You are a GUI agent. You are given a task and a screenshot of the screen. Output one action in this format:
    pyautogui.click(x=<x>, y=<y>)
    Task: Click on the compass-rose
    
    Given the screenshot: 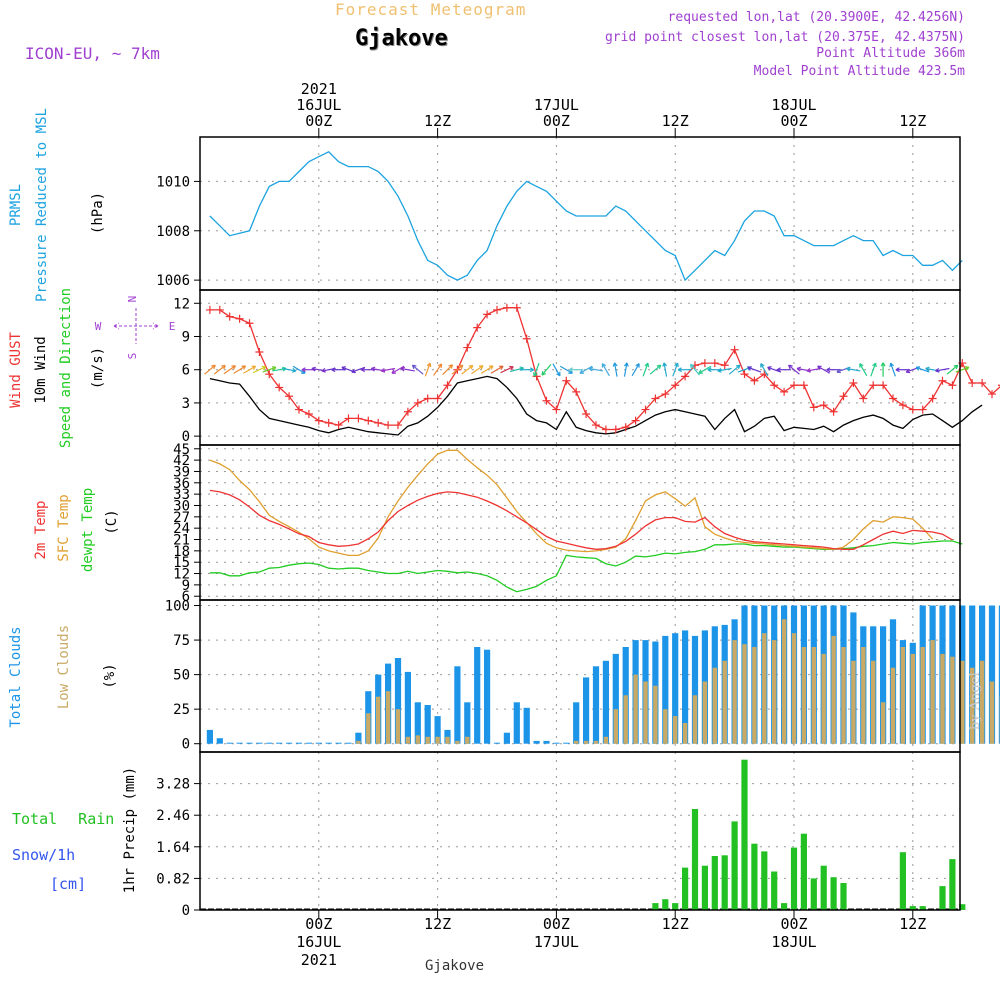 What is the action you would take?
    pyautogui.click(x=136, y=326)
    